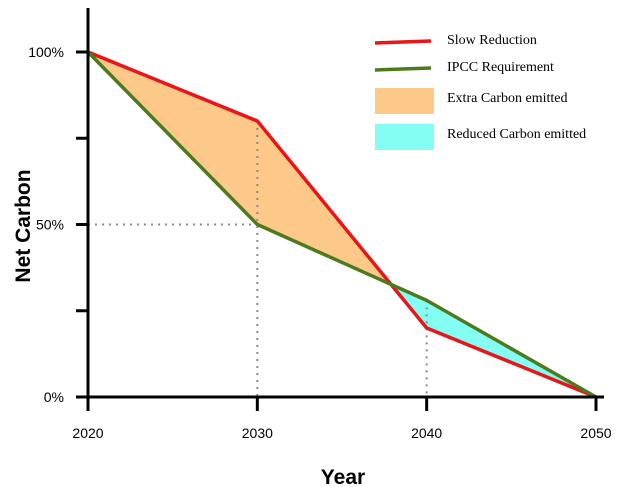 This screenshot has height=487, width=619. I want to click on legend-swatch-ipcc-requirement, so click(403, 69).